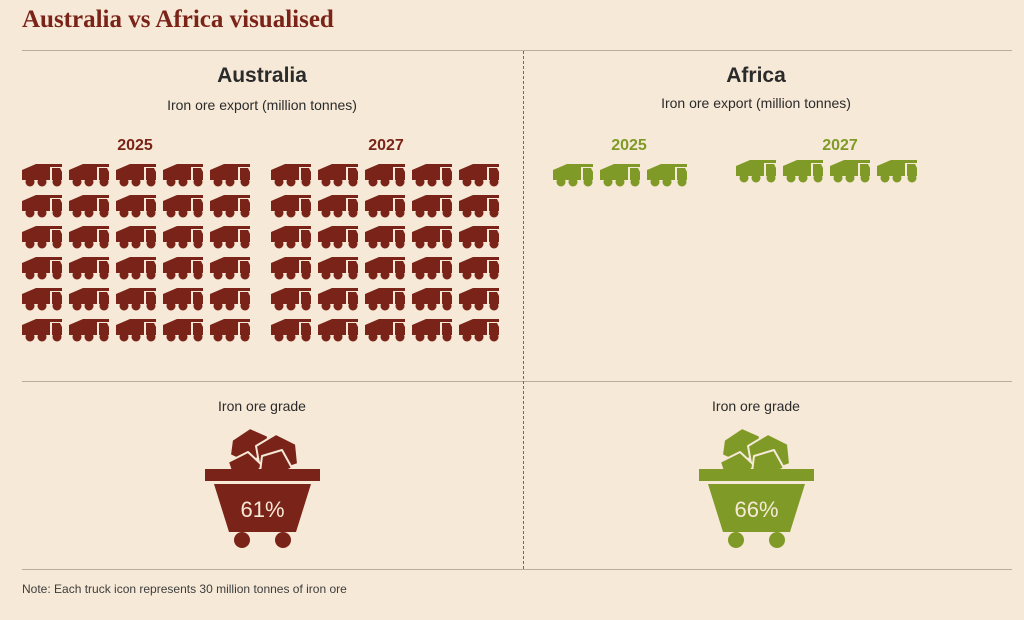  What do you see at coordinates (756, 75) in the screenshot?
I see `africa-heading: Africa` at bounding box center [756, 75].